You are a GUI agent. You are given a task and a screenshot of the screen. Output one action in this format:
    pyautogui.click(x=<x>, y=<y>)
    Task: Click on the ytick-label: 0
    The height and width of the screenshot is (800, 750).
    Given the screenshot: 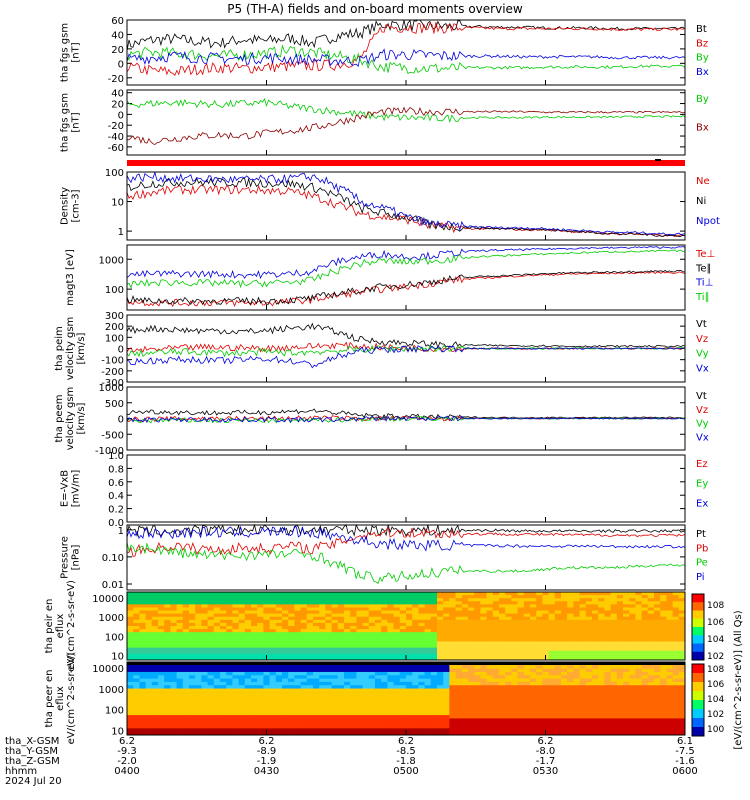 What is the action you would take?
    pyautogui.click(x=121, y=64)
    